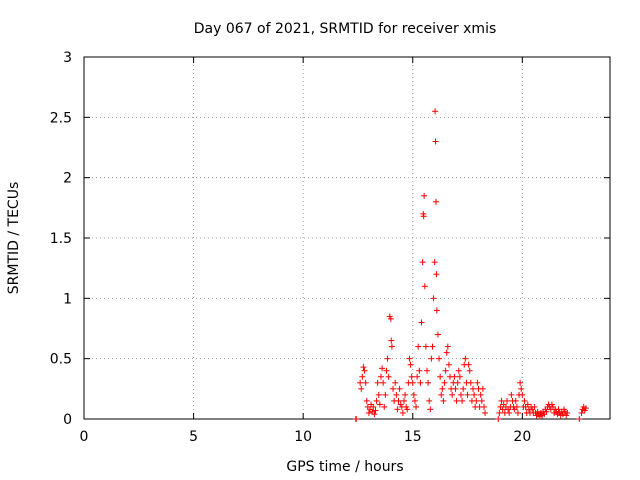 The width and height of the screenshot is (640, 480). I want to click on y-axis-label: SRMTID / TECUs, so click(14, 238).